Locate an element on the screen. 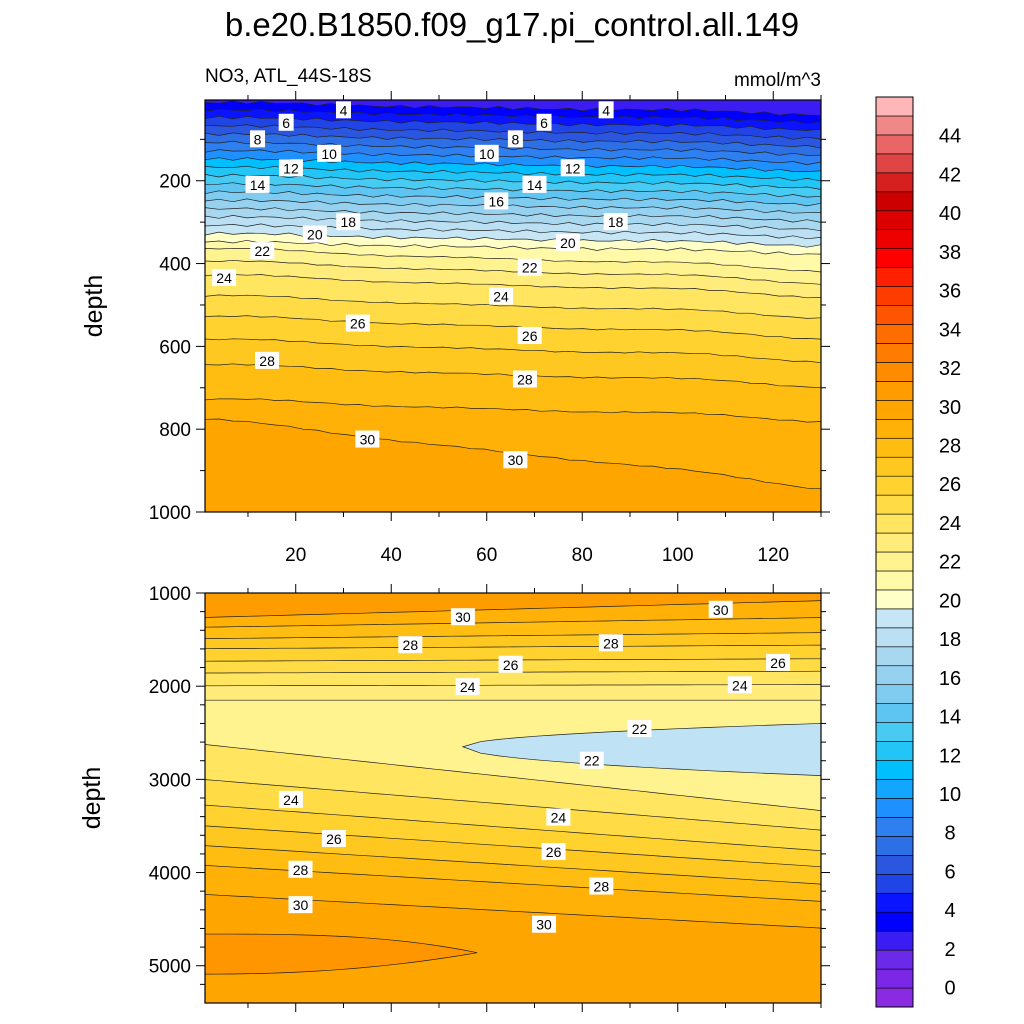 The height and width of the screenshot is (1024, 1024). contour-label: 22 is located at coordinates (262, 251).